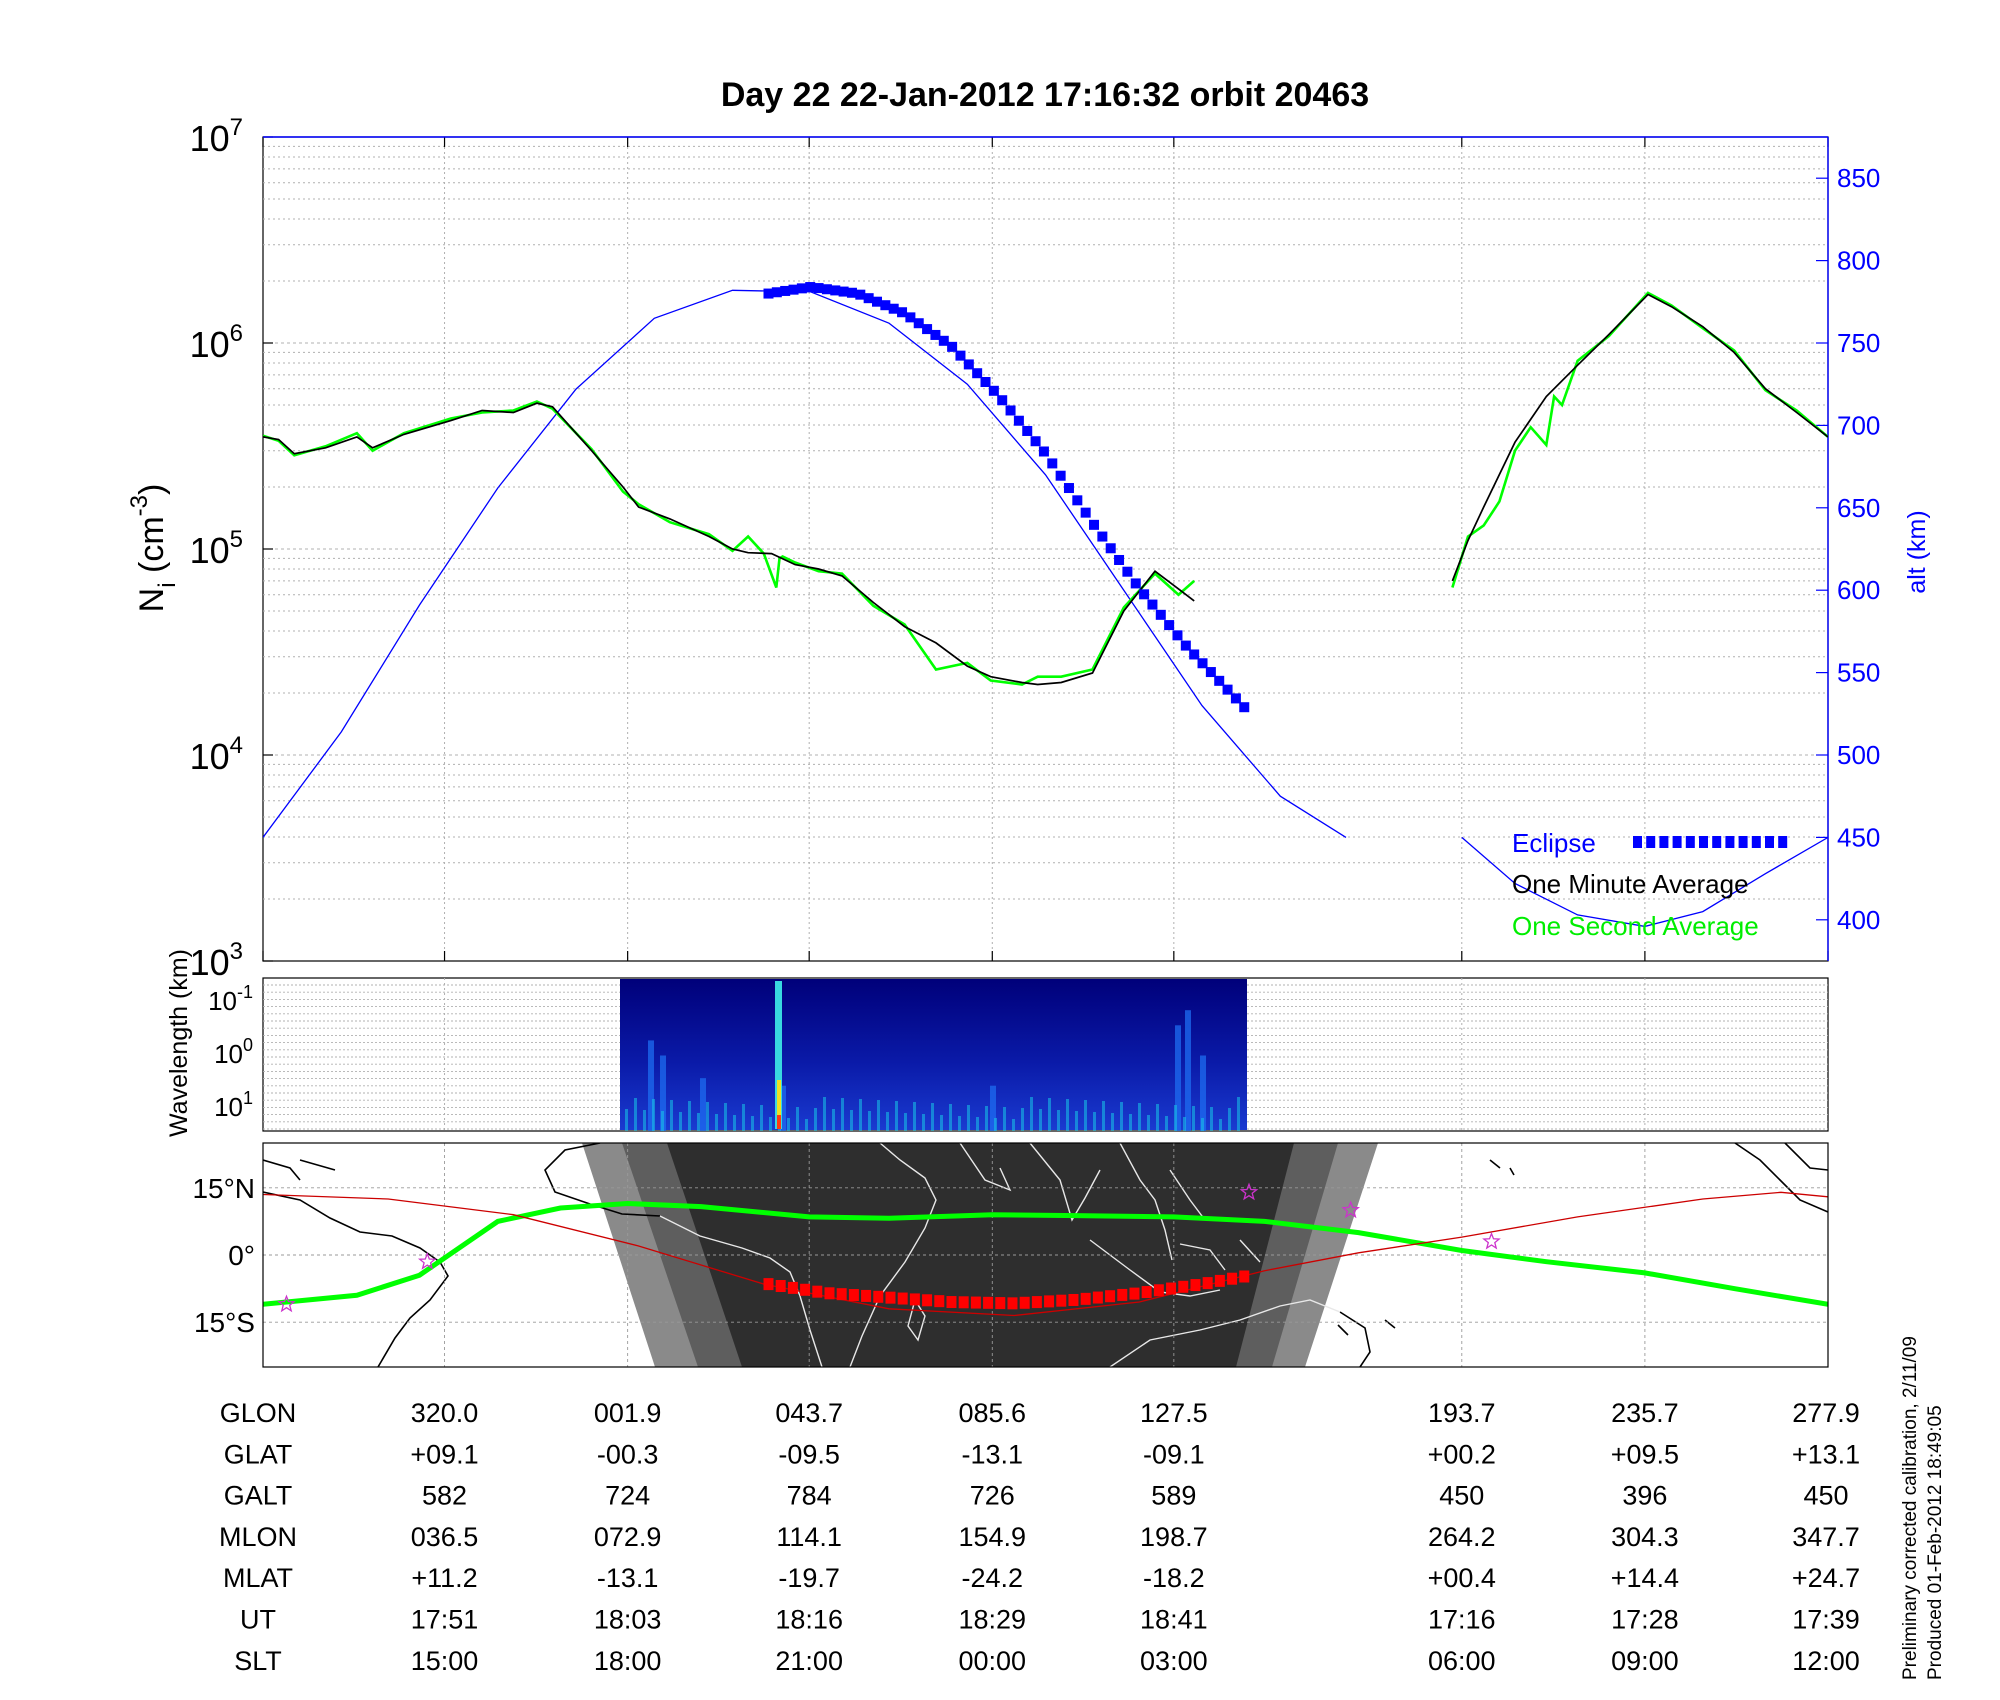 The width and height of the screenshot is (2000, 1700). What do you see at coordinates (1045, 95) in the screenshot?
I see `chart-title: Day 22 22-Jan-2012 17:16:32 orbit 20463` at bounding box center [1045, 95].